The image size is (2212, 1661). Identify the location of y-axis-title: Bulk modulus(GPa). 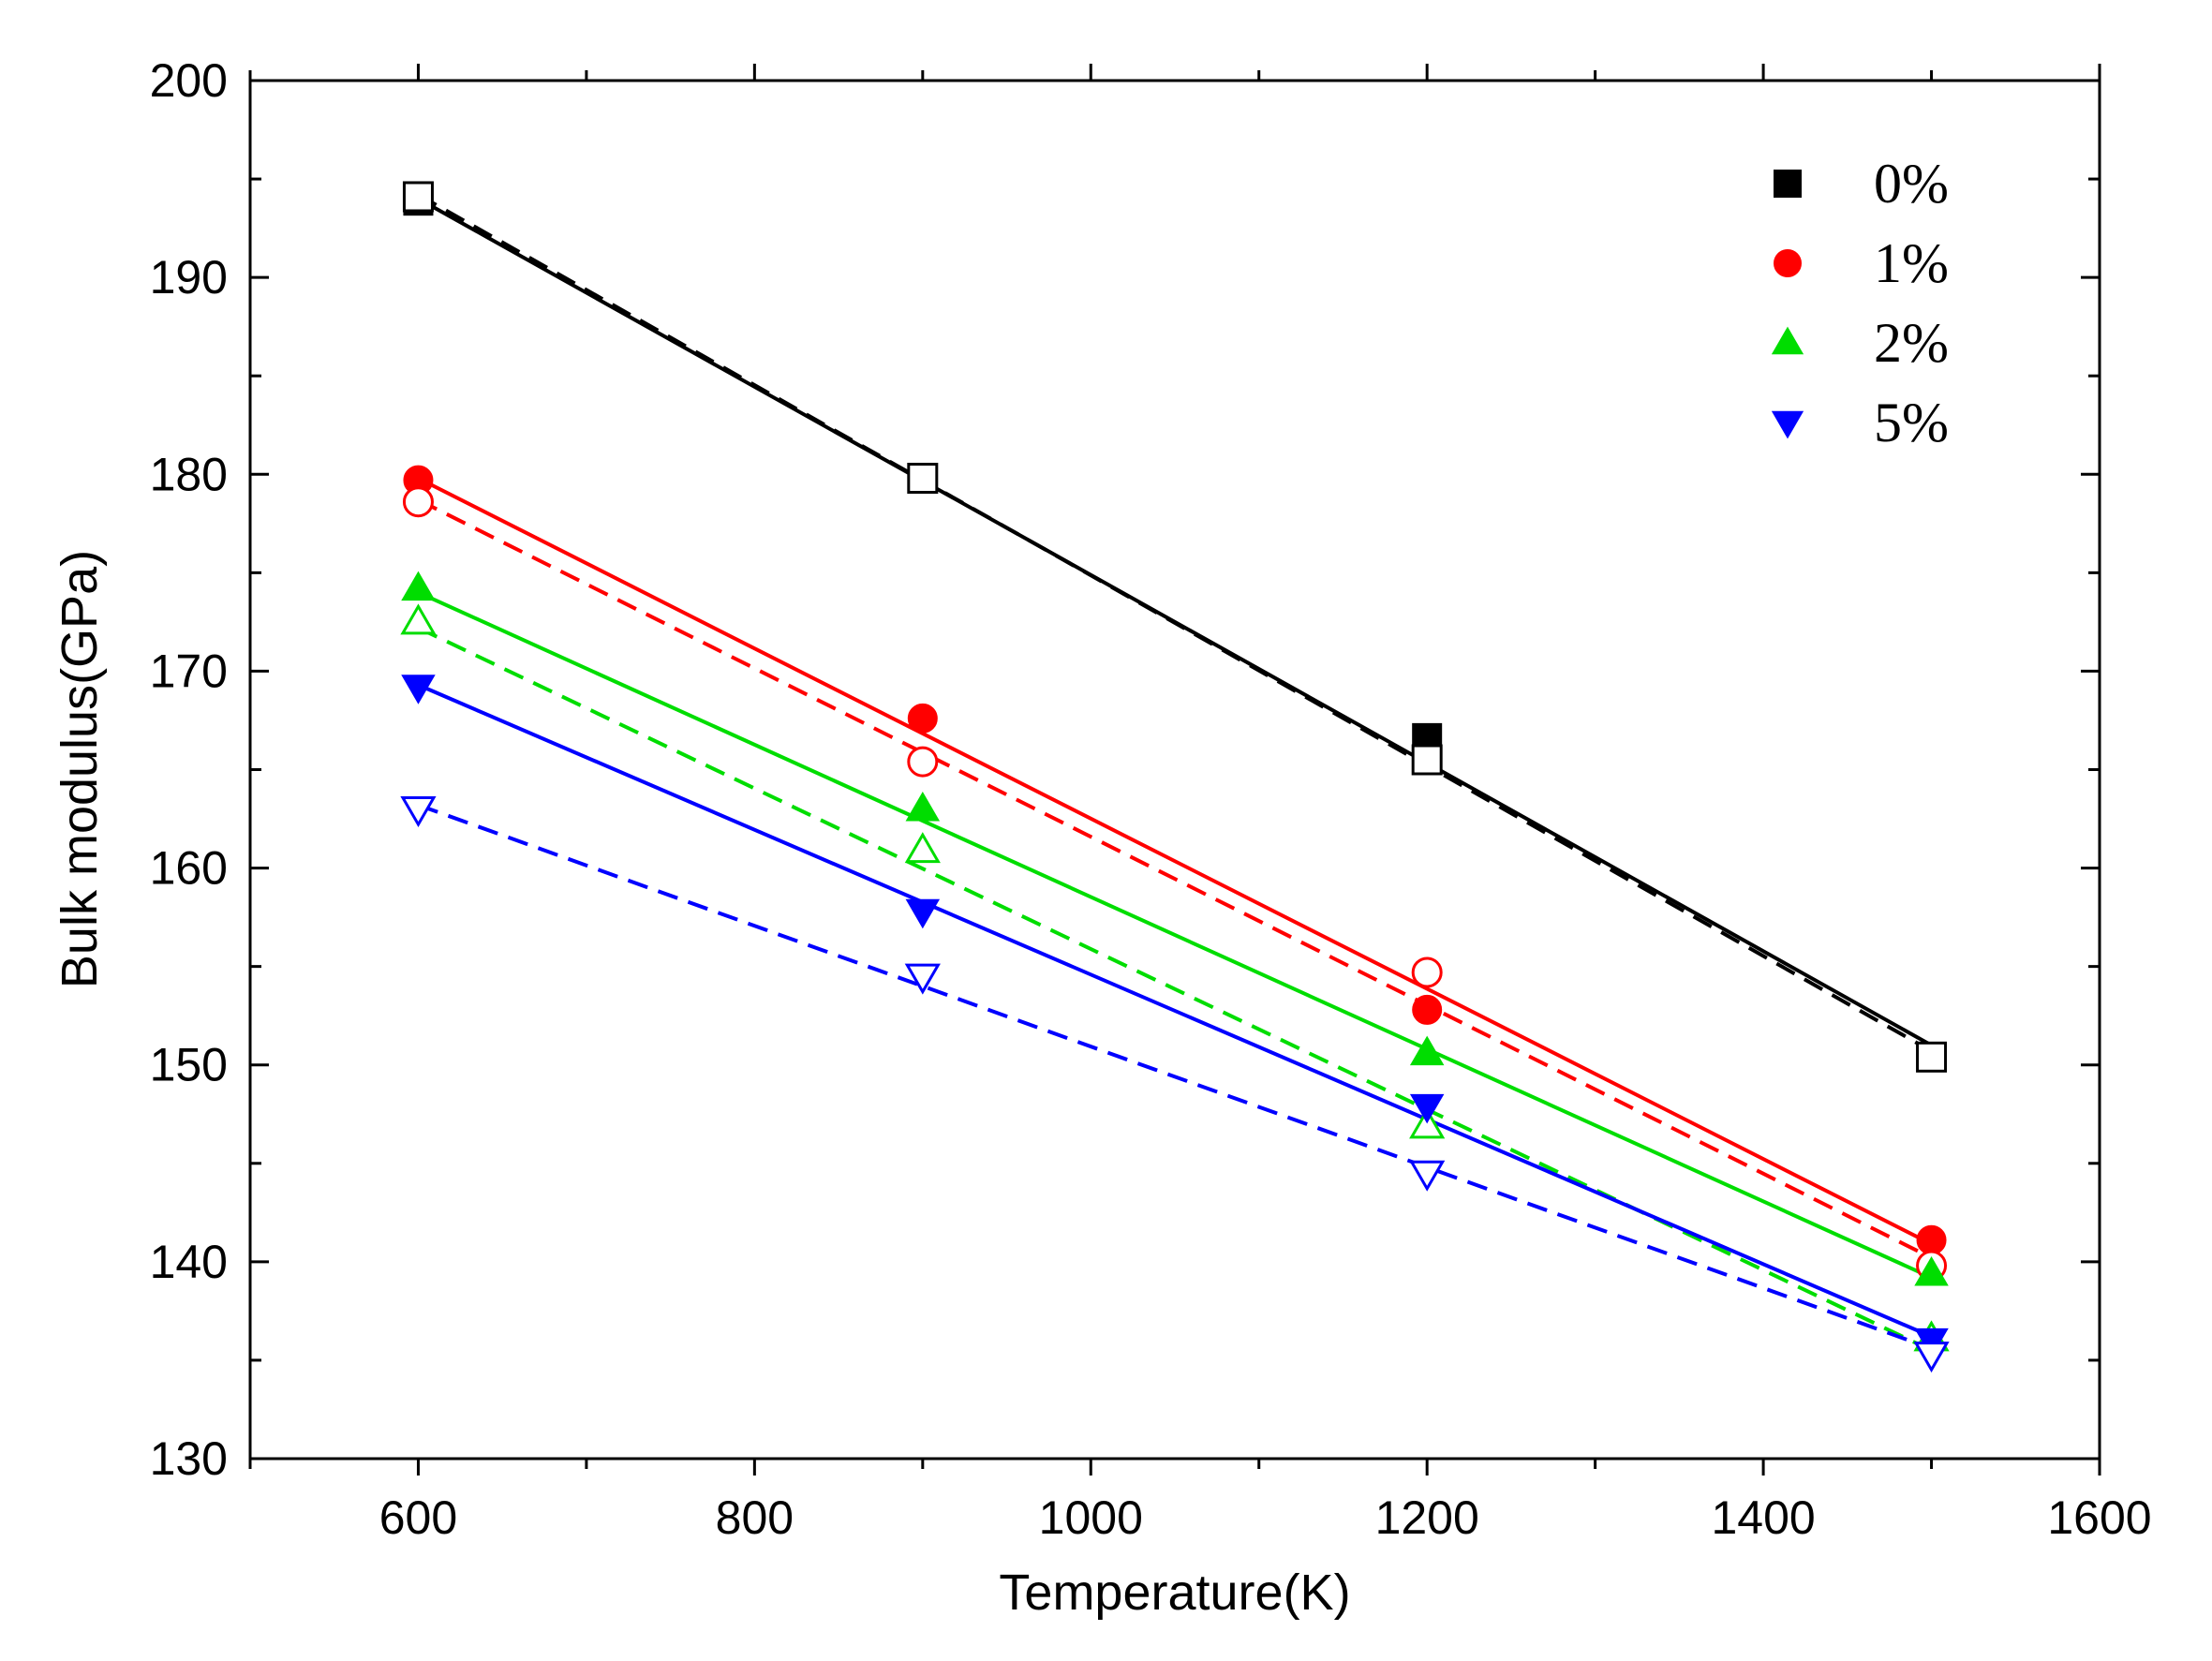
(80, 769).